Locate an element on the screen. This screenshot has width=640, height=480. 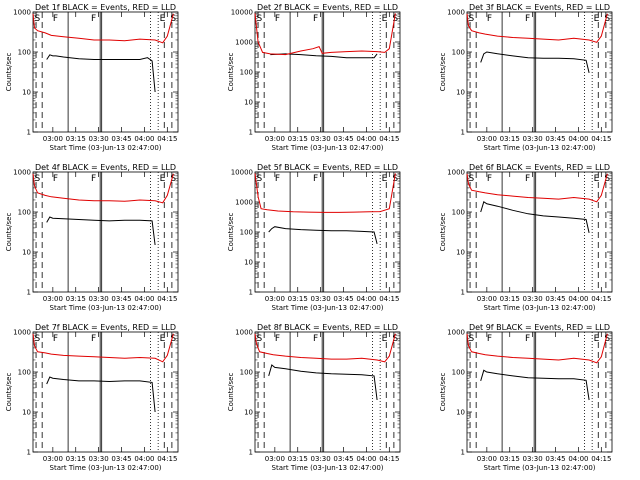
panel-title: Det 3f BLACK = Events, RED = LLD is located at coordinates (539, 7).